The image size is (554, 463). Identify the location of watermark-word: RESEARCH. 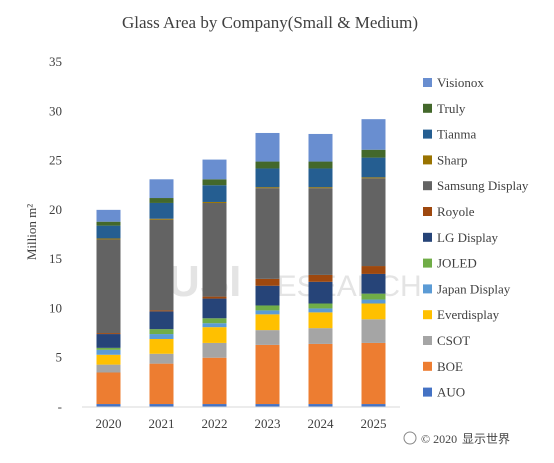
(338, 286).